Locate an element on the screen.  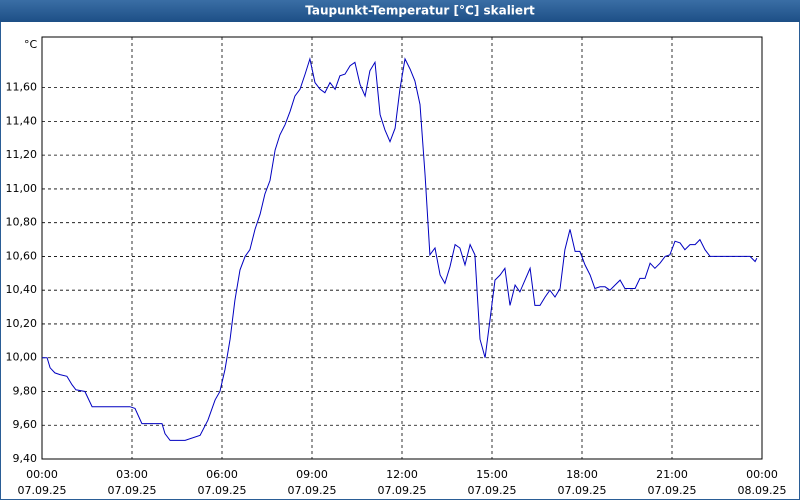
x-tick-label: 15:00 is located at coordinates (492, 474).